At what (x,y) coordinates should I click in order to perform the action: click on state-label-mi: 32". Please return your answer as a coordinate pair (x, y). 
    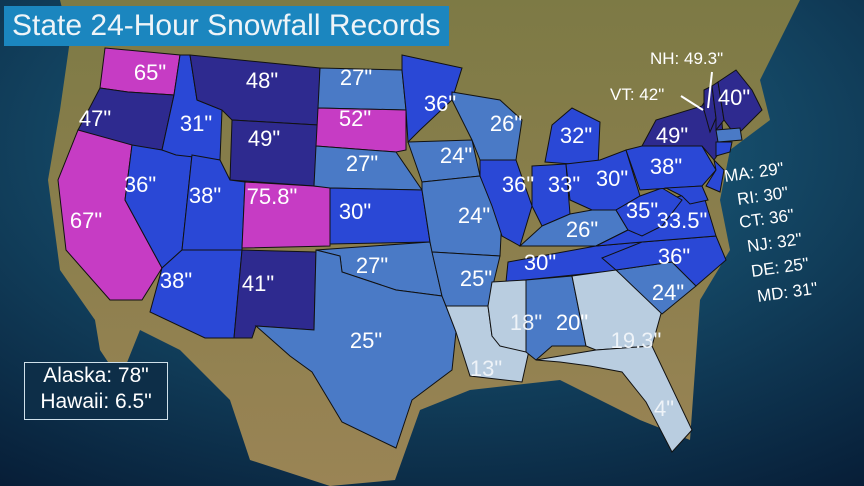
    Looking at the image, I should click on (576, 135).